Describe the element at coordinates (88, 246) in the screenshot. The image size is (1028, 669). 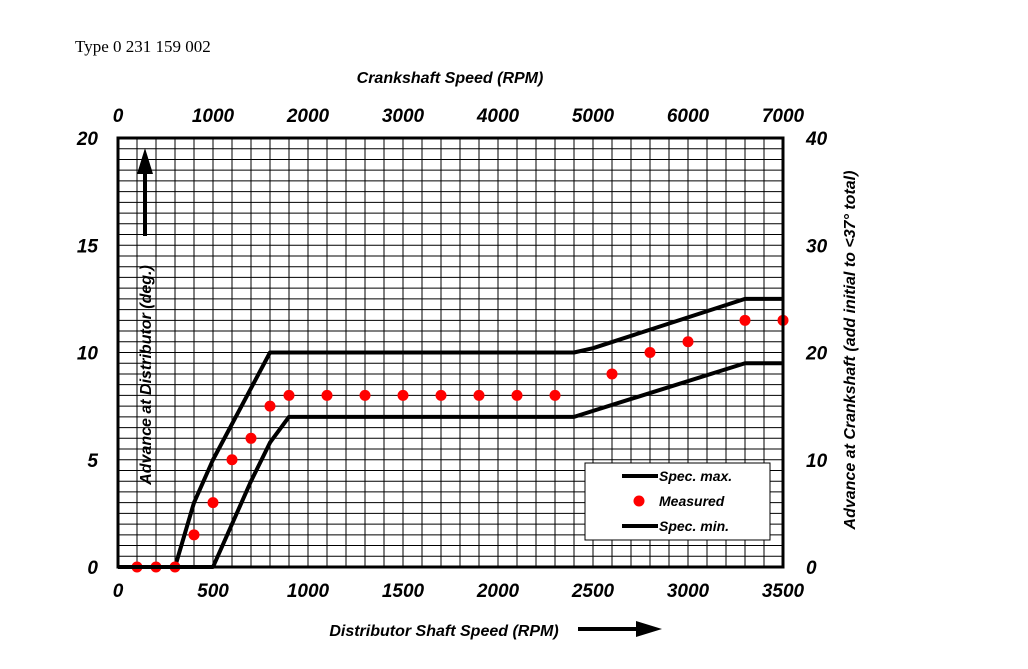
I see `y-tick-label: 15` at that location.